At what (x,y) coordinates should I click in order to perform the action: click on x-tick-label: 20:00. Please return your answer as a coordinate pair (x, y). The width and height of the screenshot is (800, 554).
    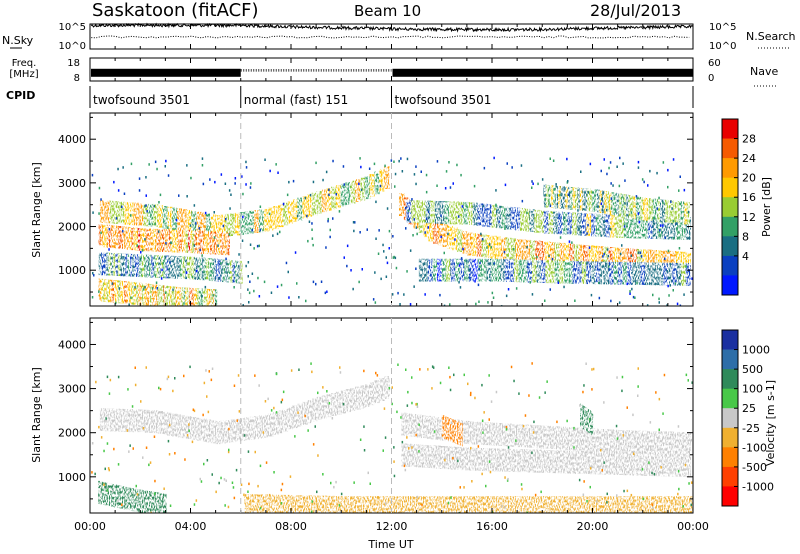
    Looking at the image, I should click on (593, 526).